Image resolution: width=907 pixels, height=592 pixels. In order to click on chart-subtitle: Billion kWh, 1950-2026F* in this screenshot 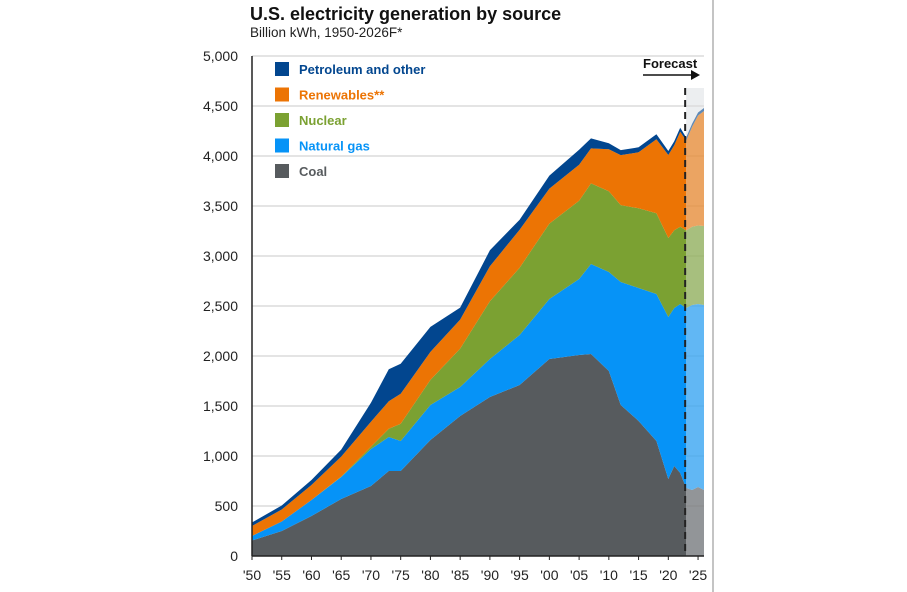, I will do `click(326, 32)`.